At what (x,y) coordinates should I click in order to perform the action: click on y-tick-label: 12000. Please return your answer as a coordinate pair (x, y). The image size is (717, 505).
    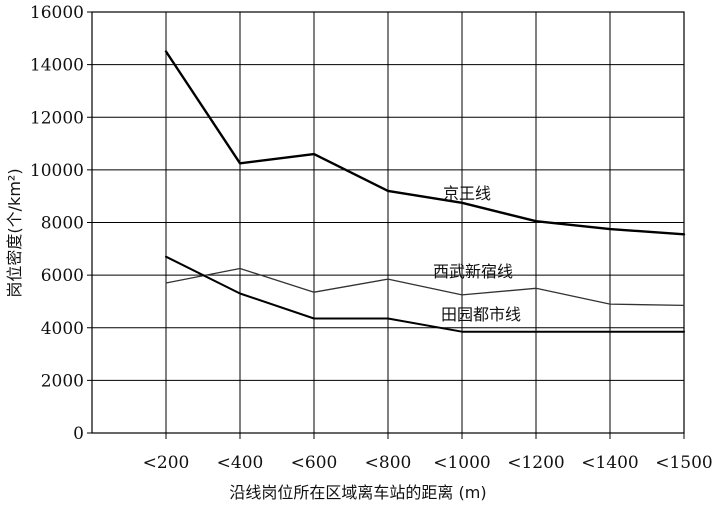
    Looking at the image, I should click on (57, 118).